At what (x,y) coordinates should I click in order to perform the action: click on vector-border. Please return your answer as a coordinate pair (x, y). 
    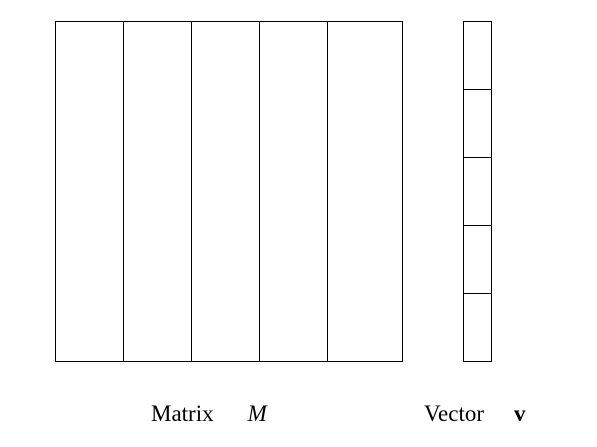
    Looking at the image, I should click on (477, 191).